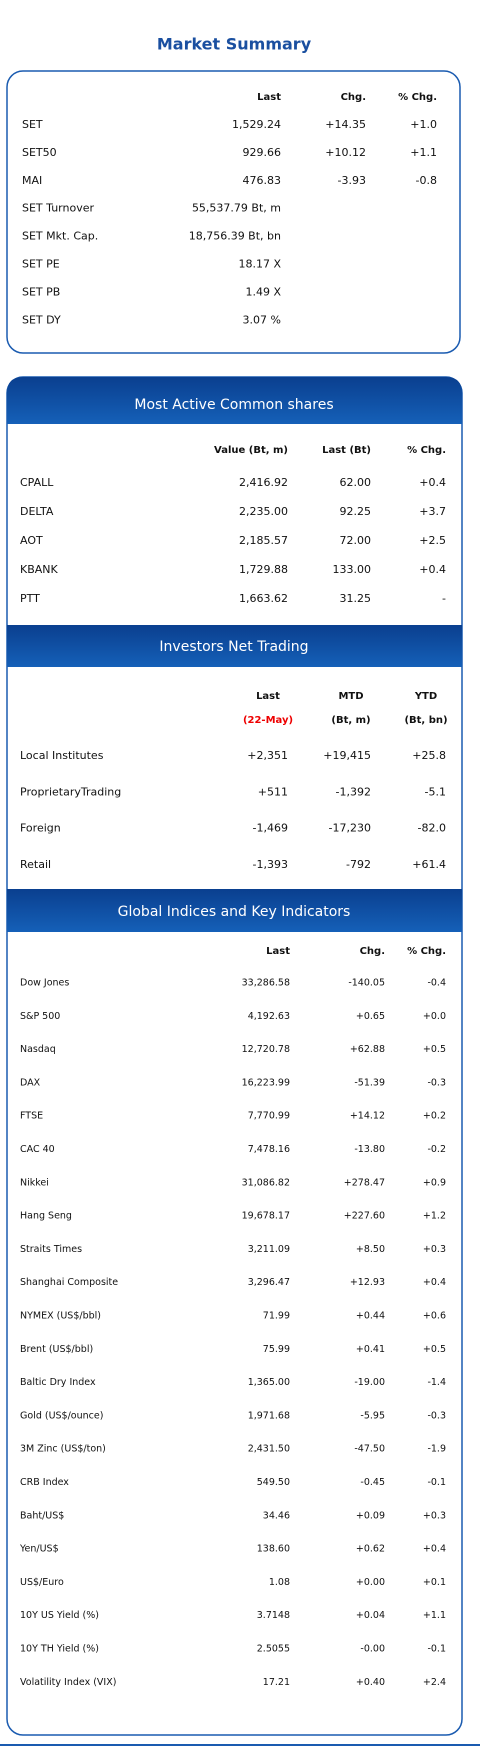 This screenshot has width=480, height=1751. Describe the element at coordinates (278, 951) in the screenshot. I see `column-header: Last` at that location.